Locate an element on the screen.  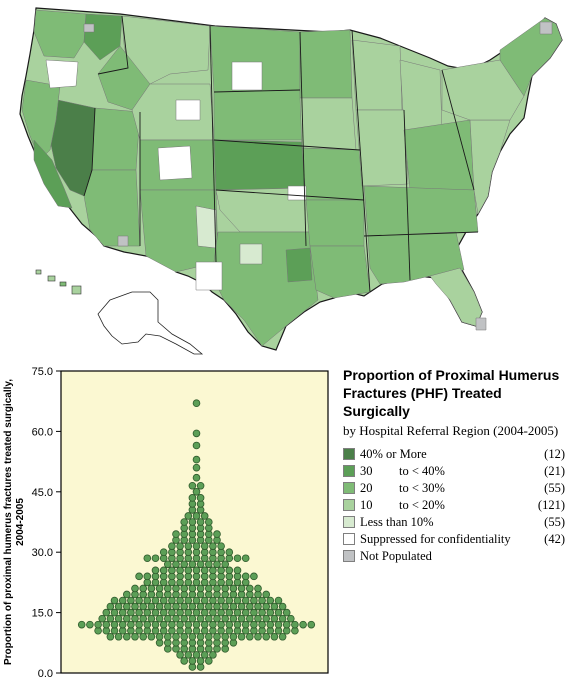
legend-class-label: 30 is located at coordinates (366, 471).